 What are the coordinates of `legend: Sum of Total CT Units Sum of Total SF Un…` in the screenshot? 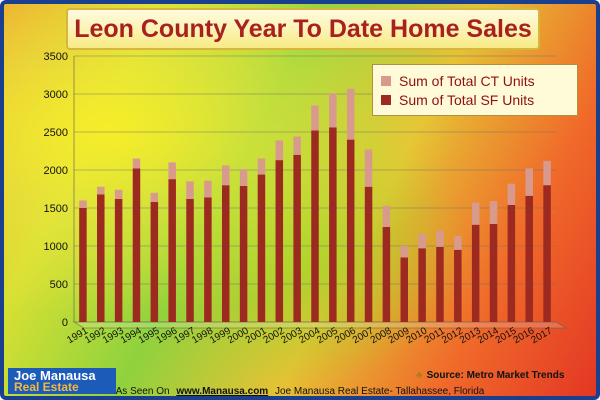 It's located at (475, 90).